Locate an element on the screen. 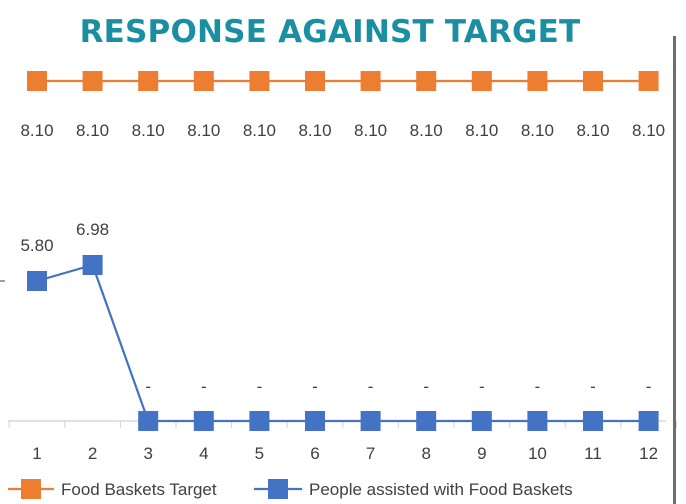  data-label-assisted: 5.80 is located at coordinates (36, 245).